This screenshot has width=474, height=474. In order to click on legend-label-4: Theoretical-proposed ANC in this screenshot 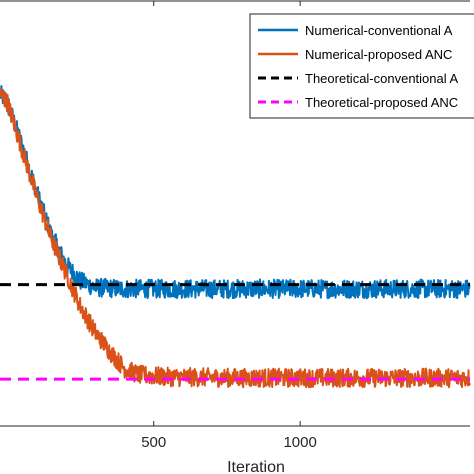, I will do `click(381, 102)`.